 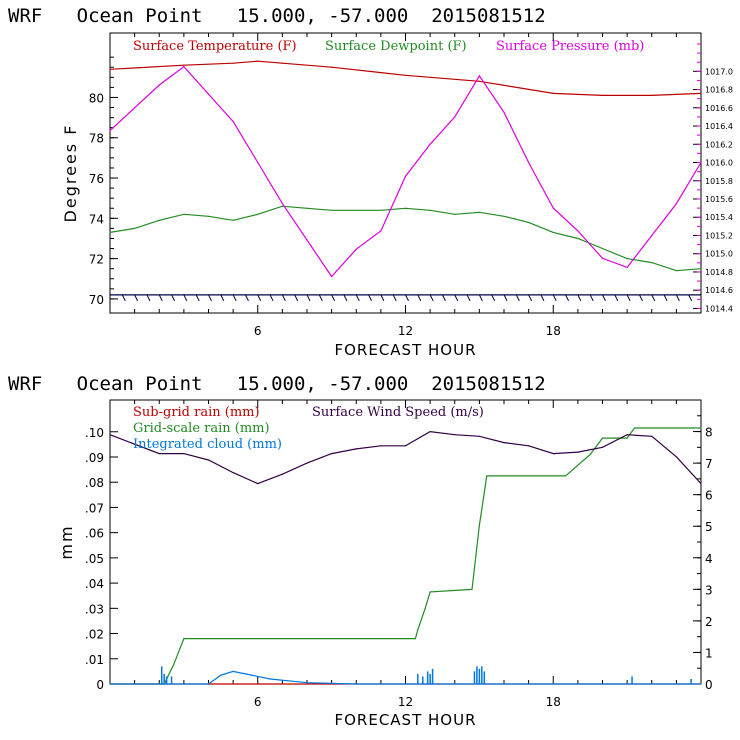 I want to click on series-line-surface-temperature-f, so click(x=405, y=78).